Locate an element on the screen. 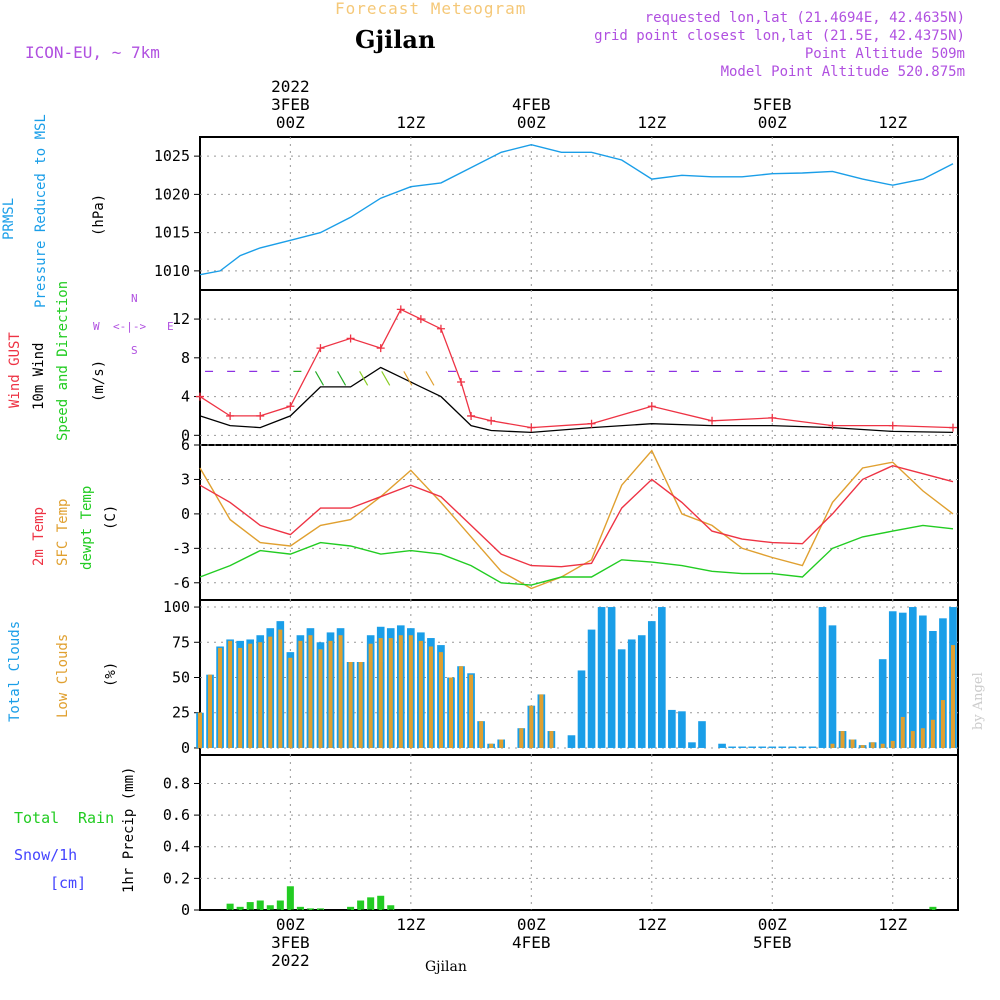 This screenshot has width=1000, height=1000. bottom-time-tick-5: 12Z is located at coordinates (892, 924).